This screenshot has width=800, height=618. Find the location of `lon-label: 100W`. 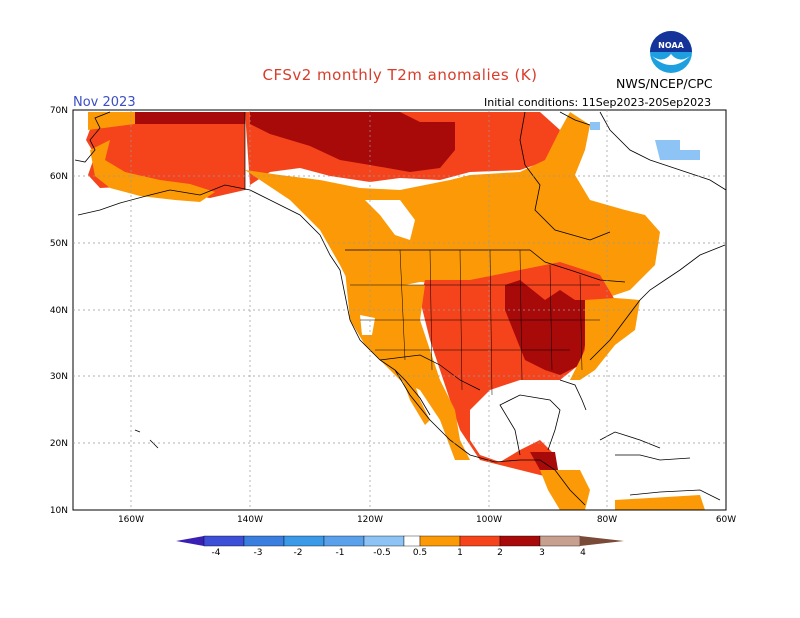

lon-label: 100W is located at coordinates (489, 520).